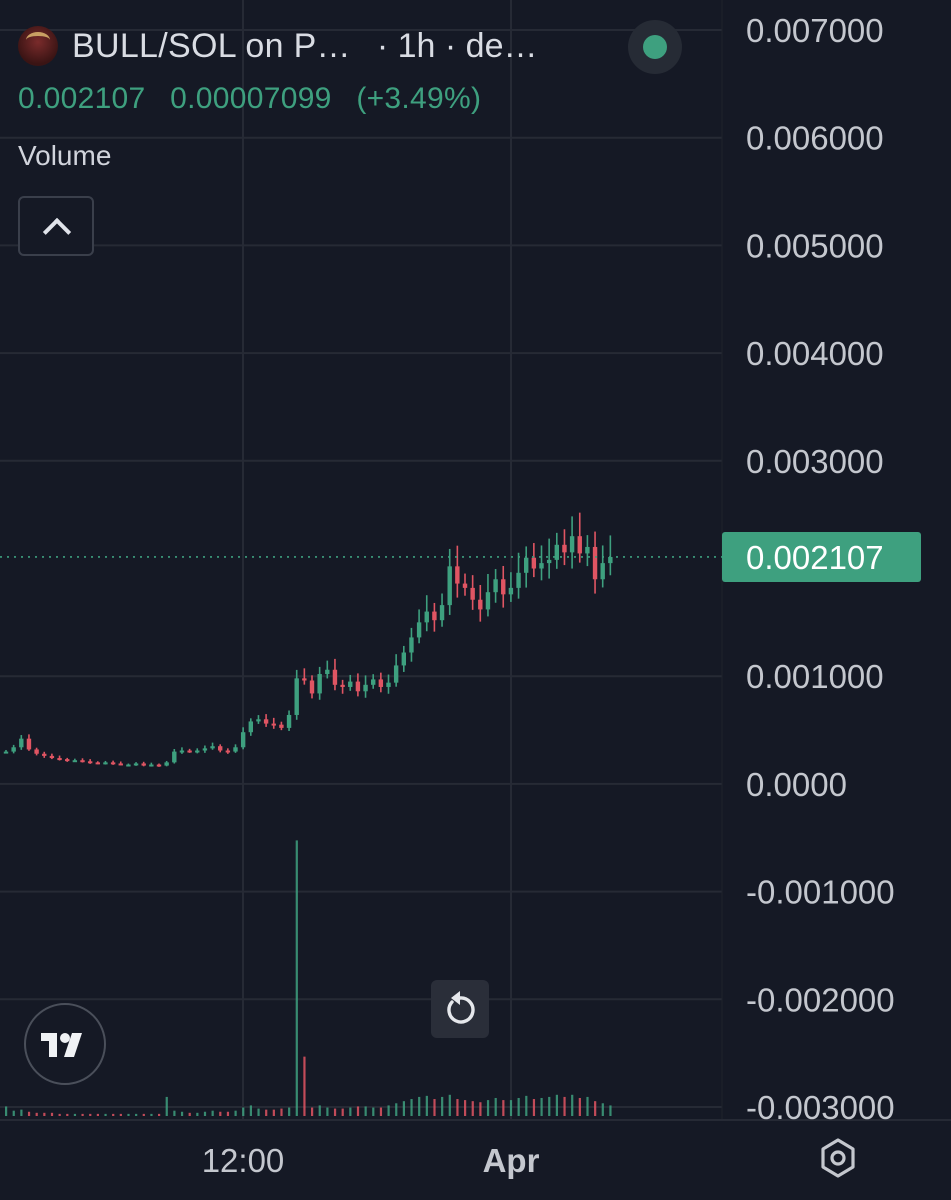 The image size is (951, 1200). What do you see at coordinates (243, 1160) in the screenshot?
I see `x-tick-label: 12:00` at bounding box center [243, 1160].